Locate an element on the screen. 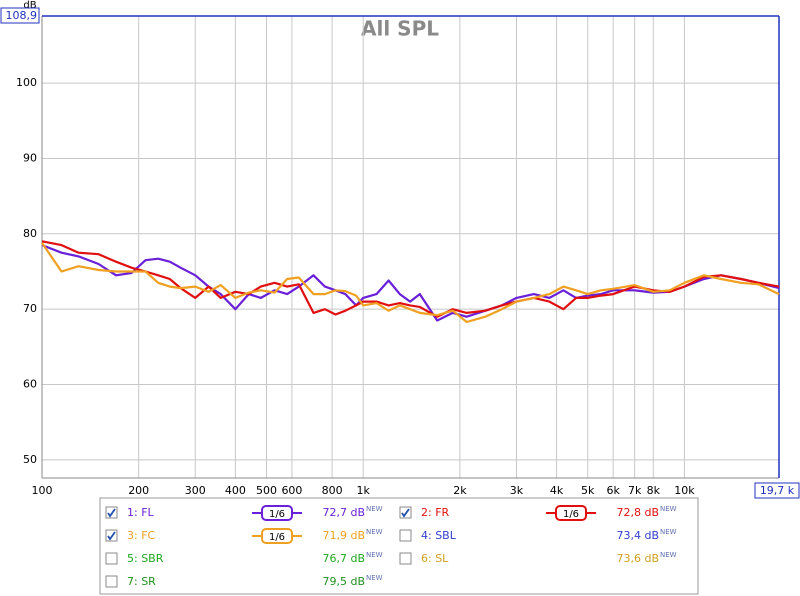  legend-label: 4: SBL is located at coordinates (439, 535).